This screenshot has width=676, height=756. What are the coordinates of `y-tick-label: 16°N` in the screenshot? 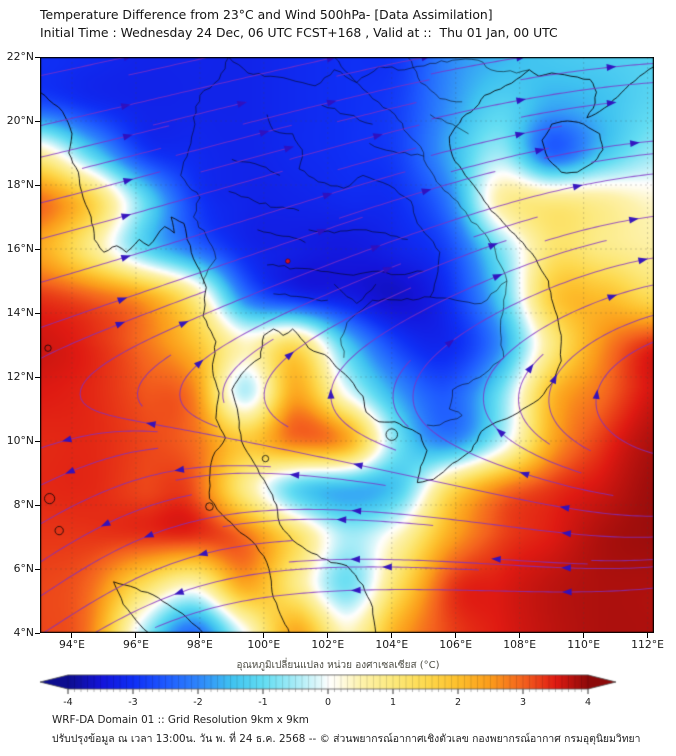 It's located at (20, 248).